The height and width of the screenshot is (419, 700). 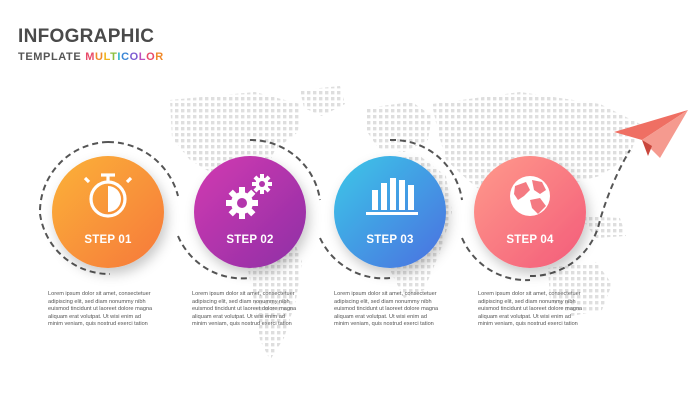 I want to click on paper-plane-icon, so click(x=651, y=134).